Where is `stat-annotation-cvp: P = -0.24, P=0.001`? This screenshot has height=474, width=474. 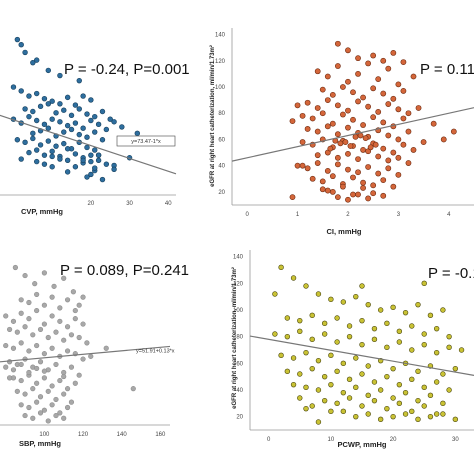
stat-annotation-cvp: P = -0.24, P=0.001 is located at coordinates (127, 69).